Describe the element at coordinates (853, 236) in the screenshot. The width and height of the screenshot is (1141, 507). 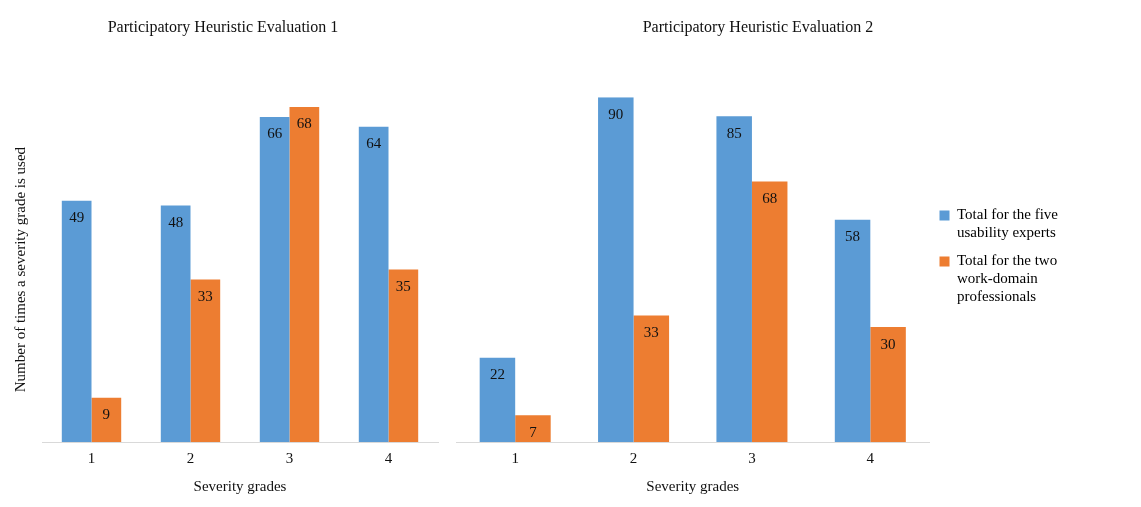
I see `data-label: 58` at that location.